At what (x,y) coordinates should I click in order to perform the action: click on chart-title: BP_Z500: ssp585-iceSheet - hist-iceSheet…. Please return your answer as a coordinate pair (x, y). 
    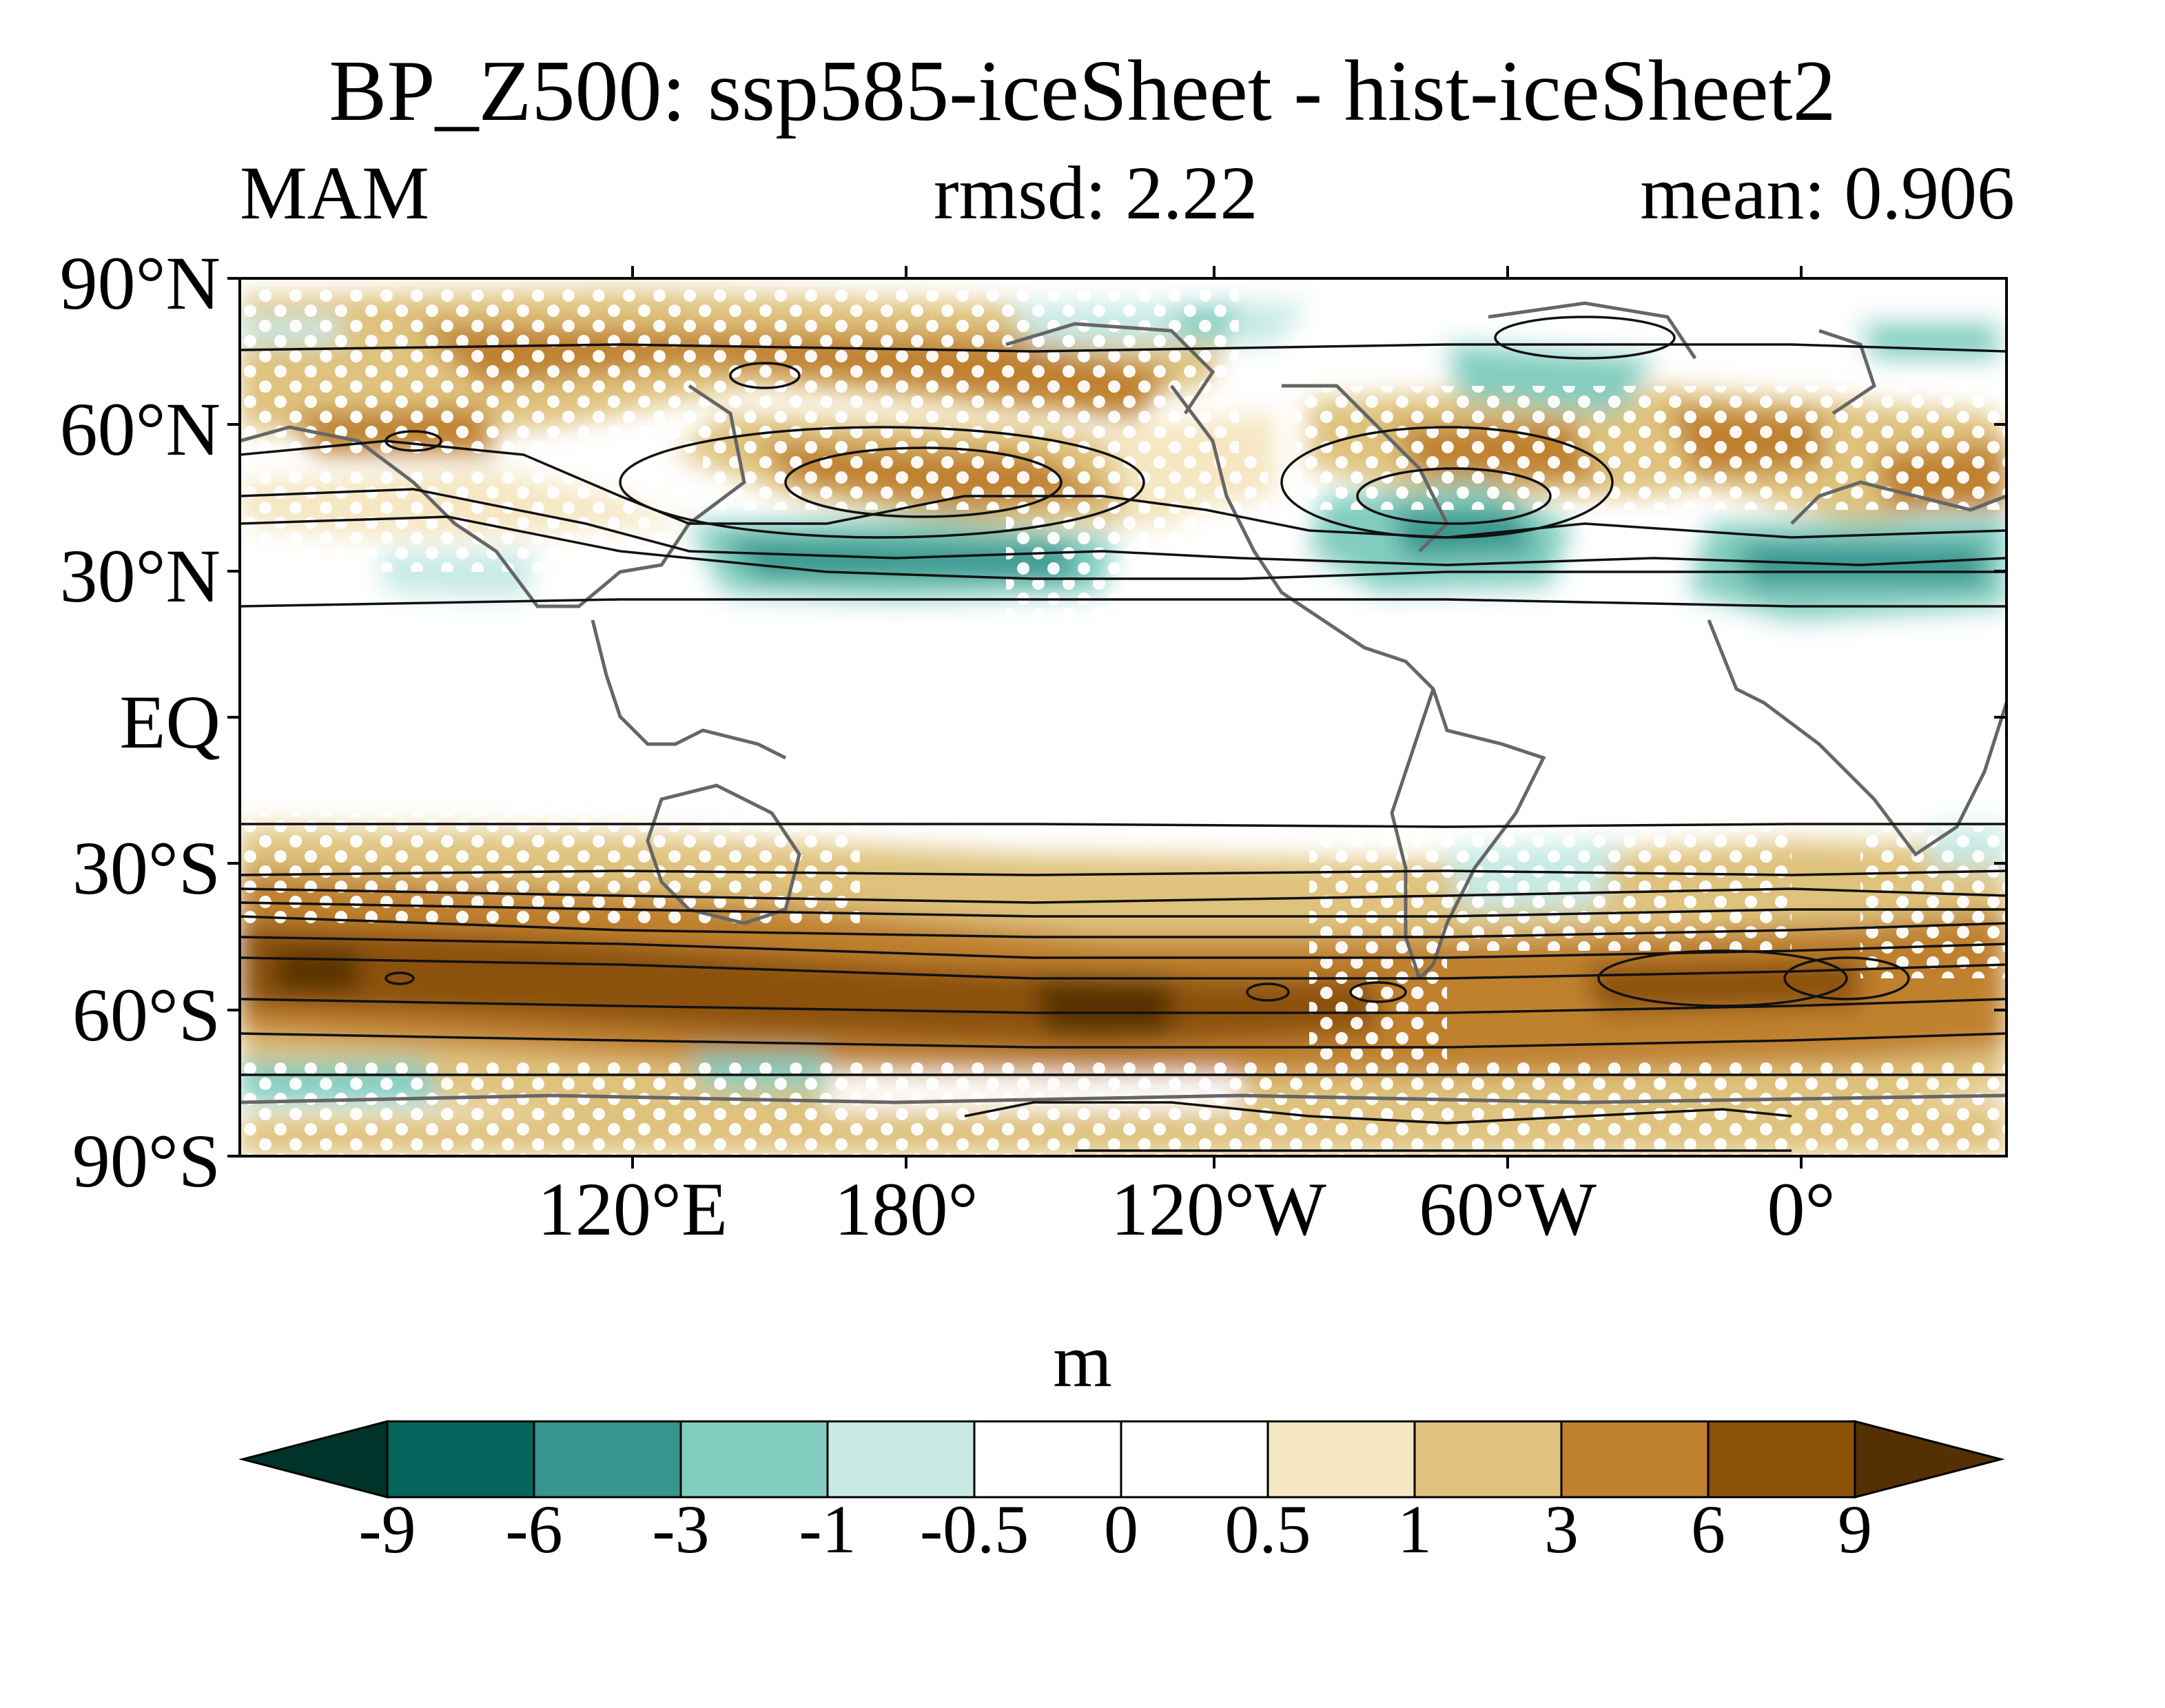
    Looking at the image, I should click on (1082, 91).